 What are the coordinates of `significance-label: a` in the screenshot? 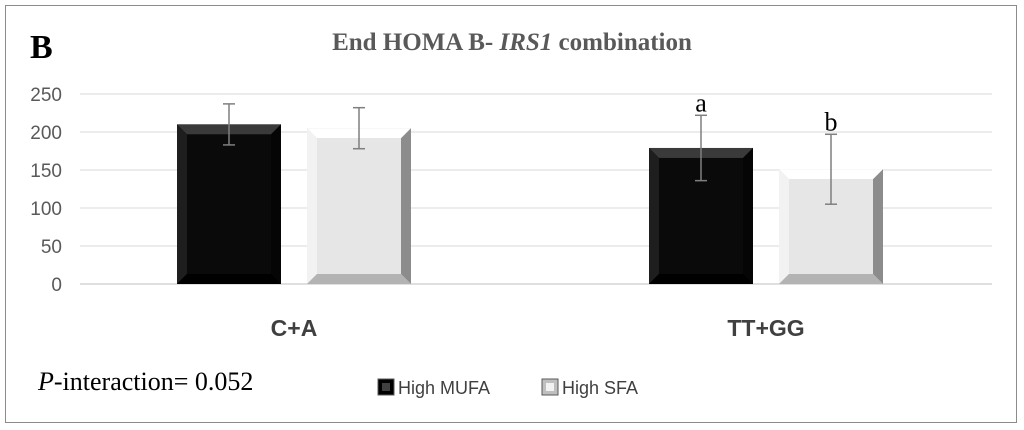 It's located at (701, 102).